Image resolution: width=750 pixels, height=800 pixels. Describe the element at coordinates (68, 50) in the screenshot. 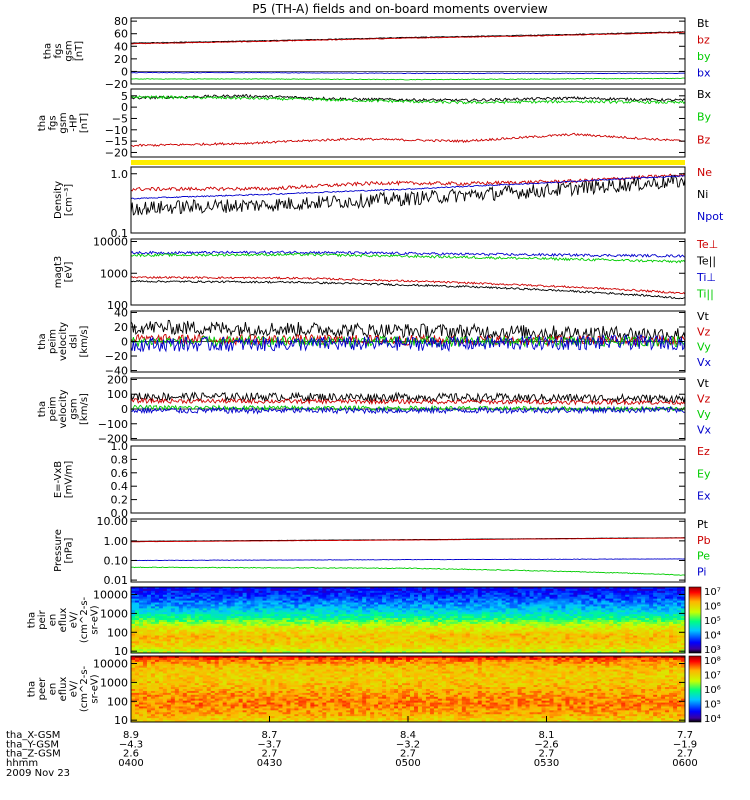

I see `y-axis-label: gsm` at that location.